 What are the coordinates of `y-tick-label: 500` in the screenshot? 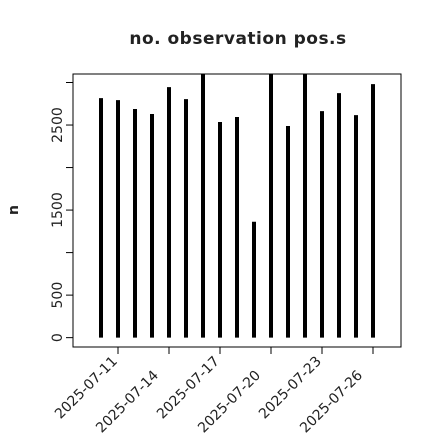 It's located at (58, 295).